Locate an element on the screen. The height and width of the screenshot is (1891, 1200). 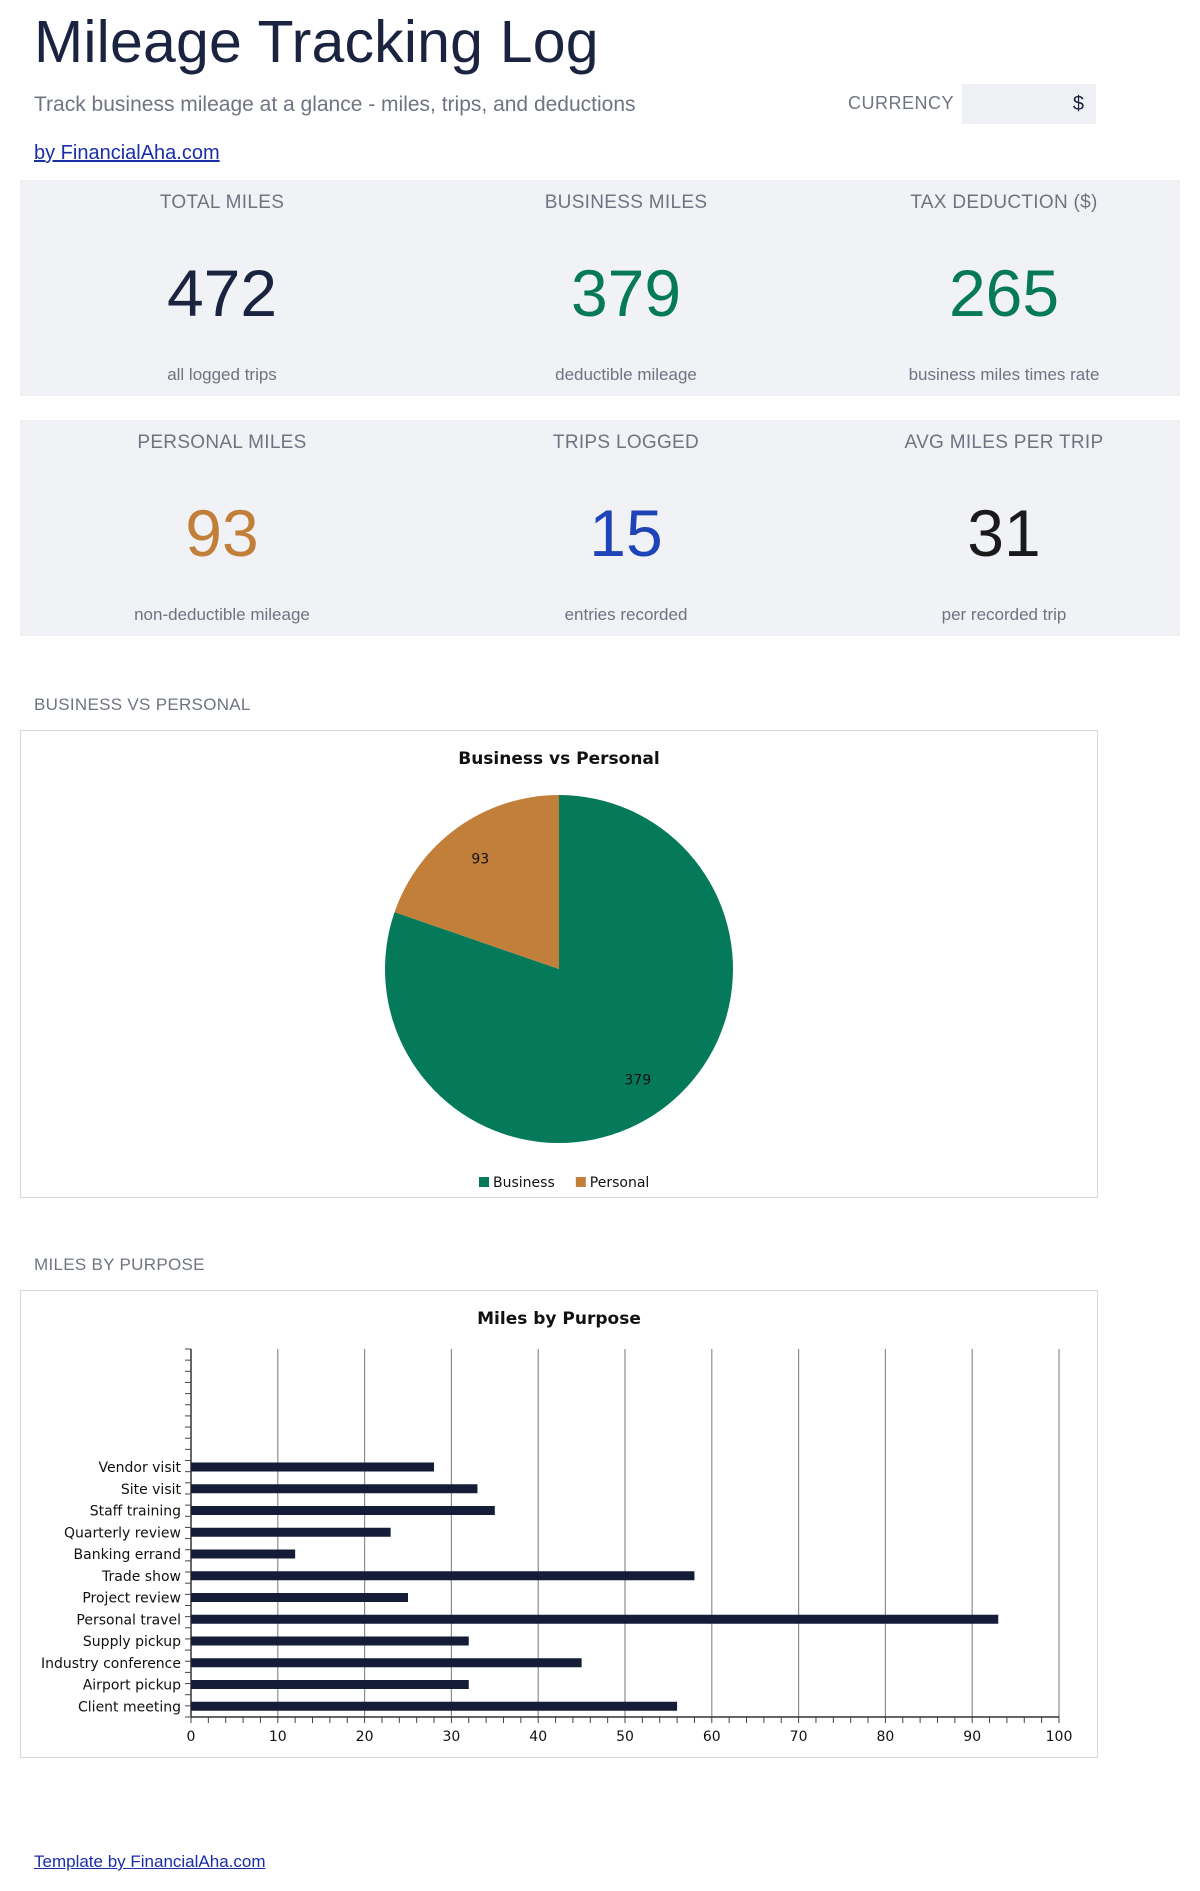
x-tick-label: 80 is located at coordinates (885, 1737).